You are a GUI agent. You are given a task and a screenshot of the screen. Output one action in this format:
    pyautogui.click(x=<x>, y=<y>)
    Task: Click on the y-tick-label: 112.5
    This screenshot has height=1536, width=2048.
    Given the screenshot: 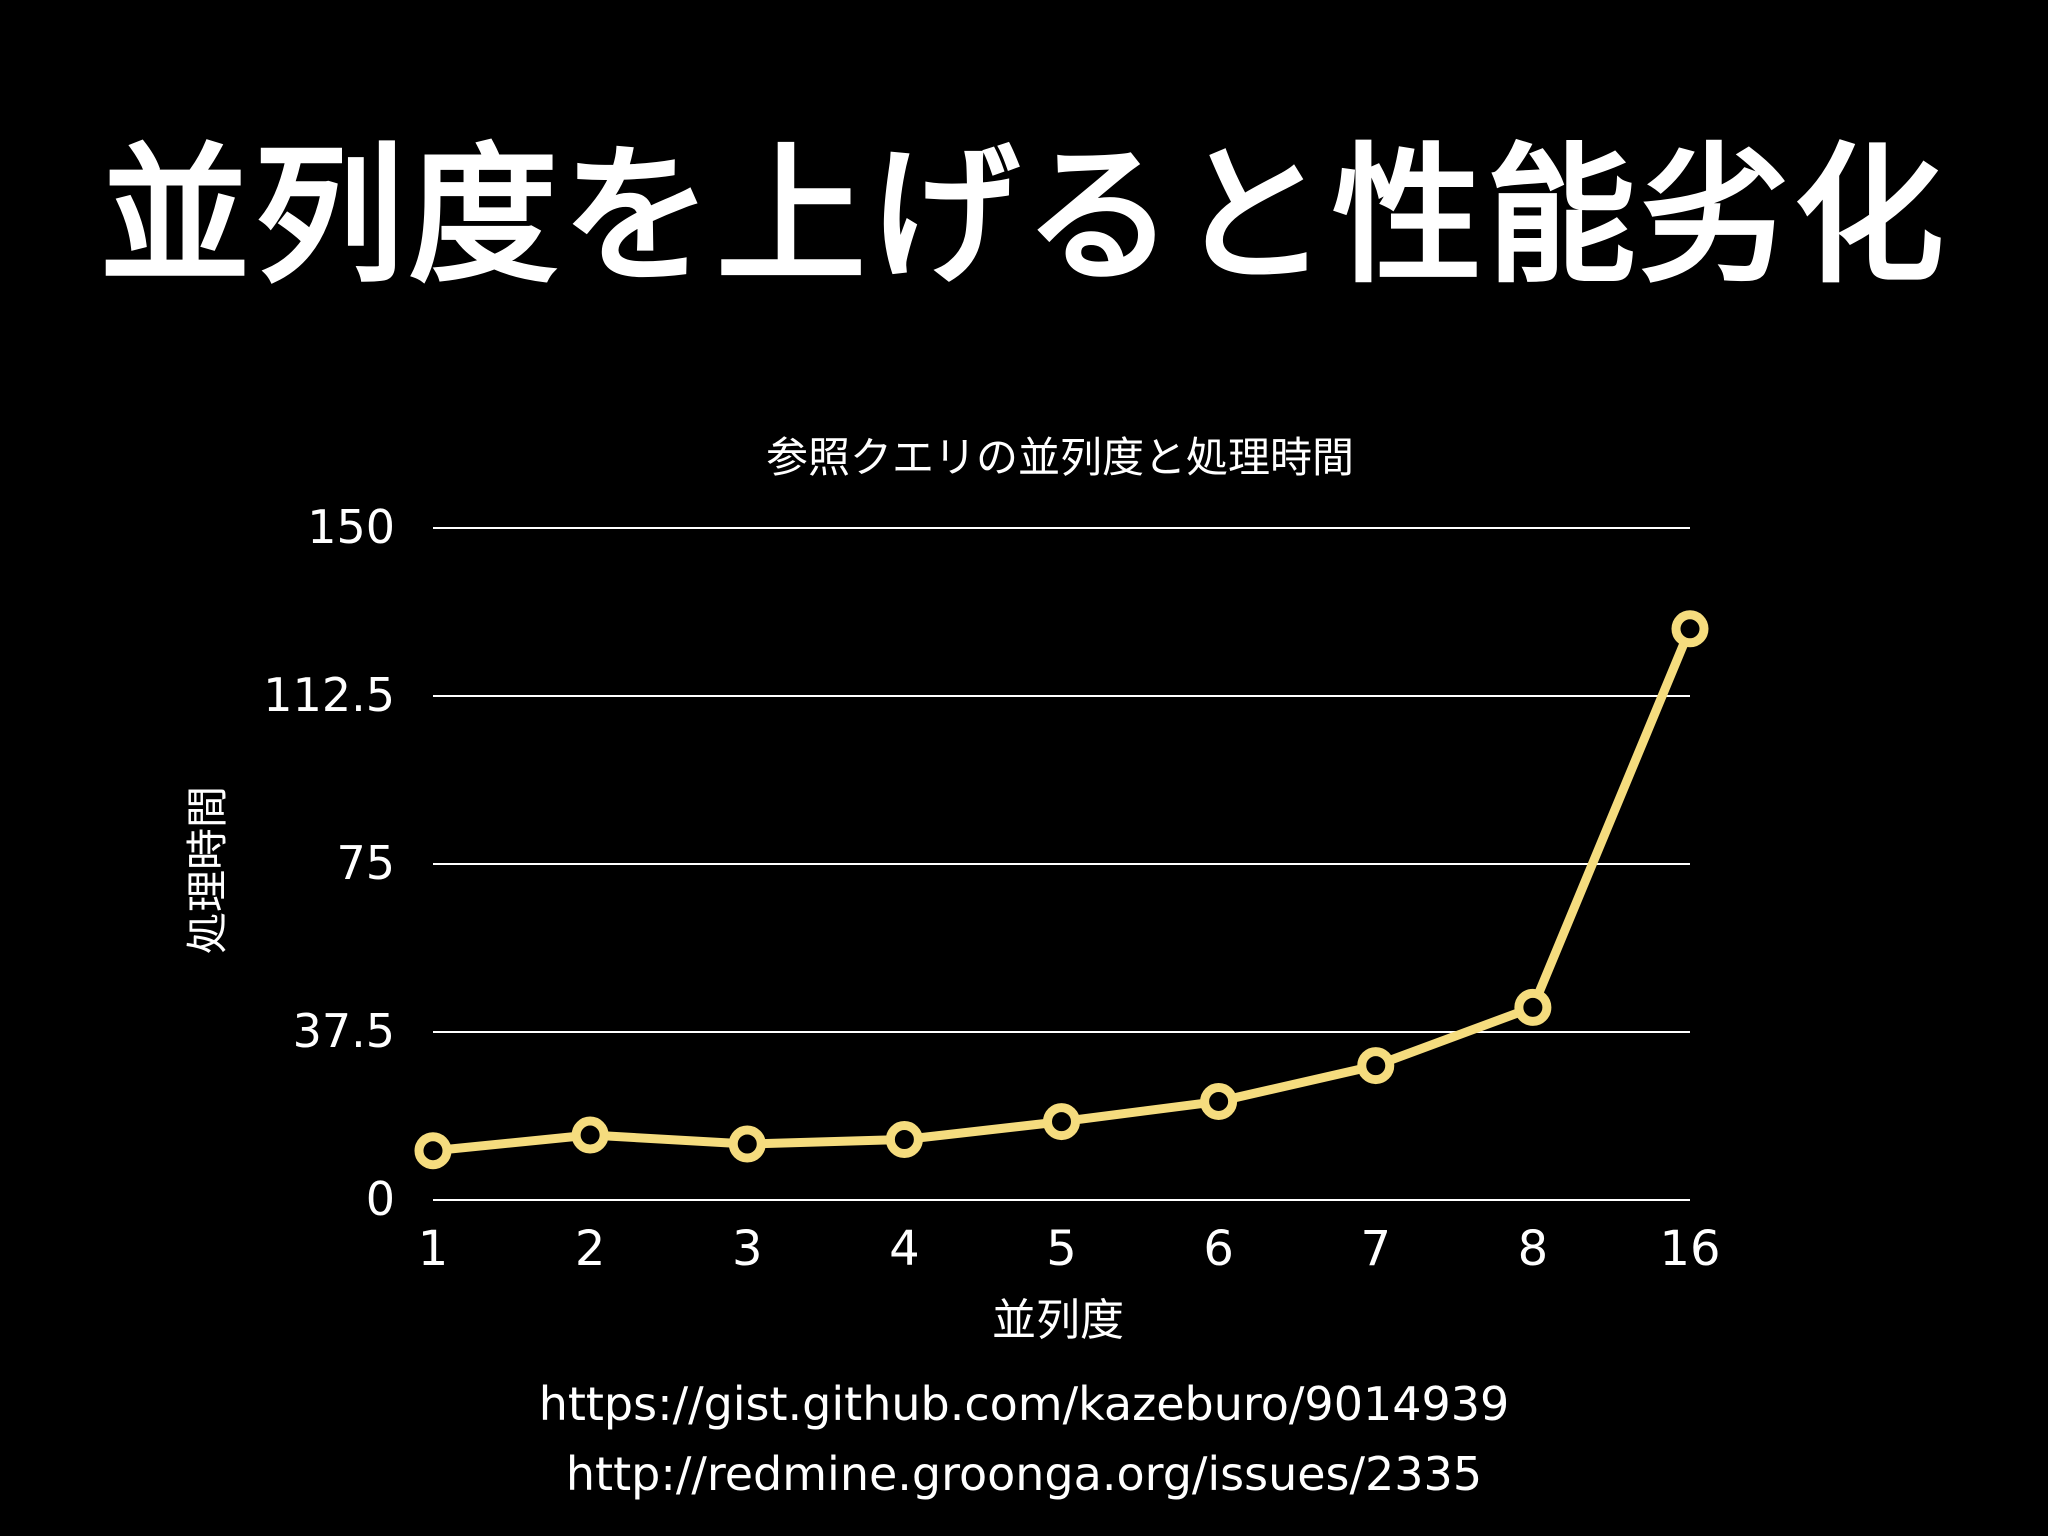 What is the action you would take?
    pyautogui.click(x=329, y=695)
    